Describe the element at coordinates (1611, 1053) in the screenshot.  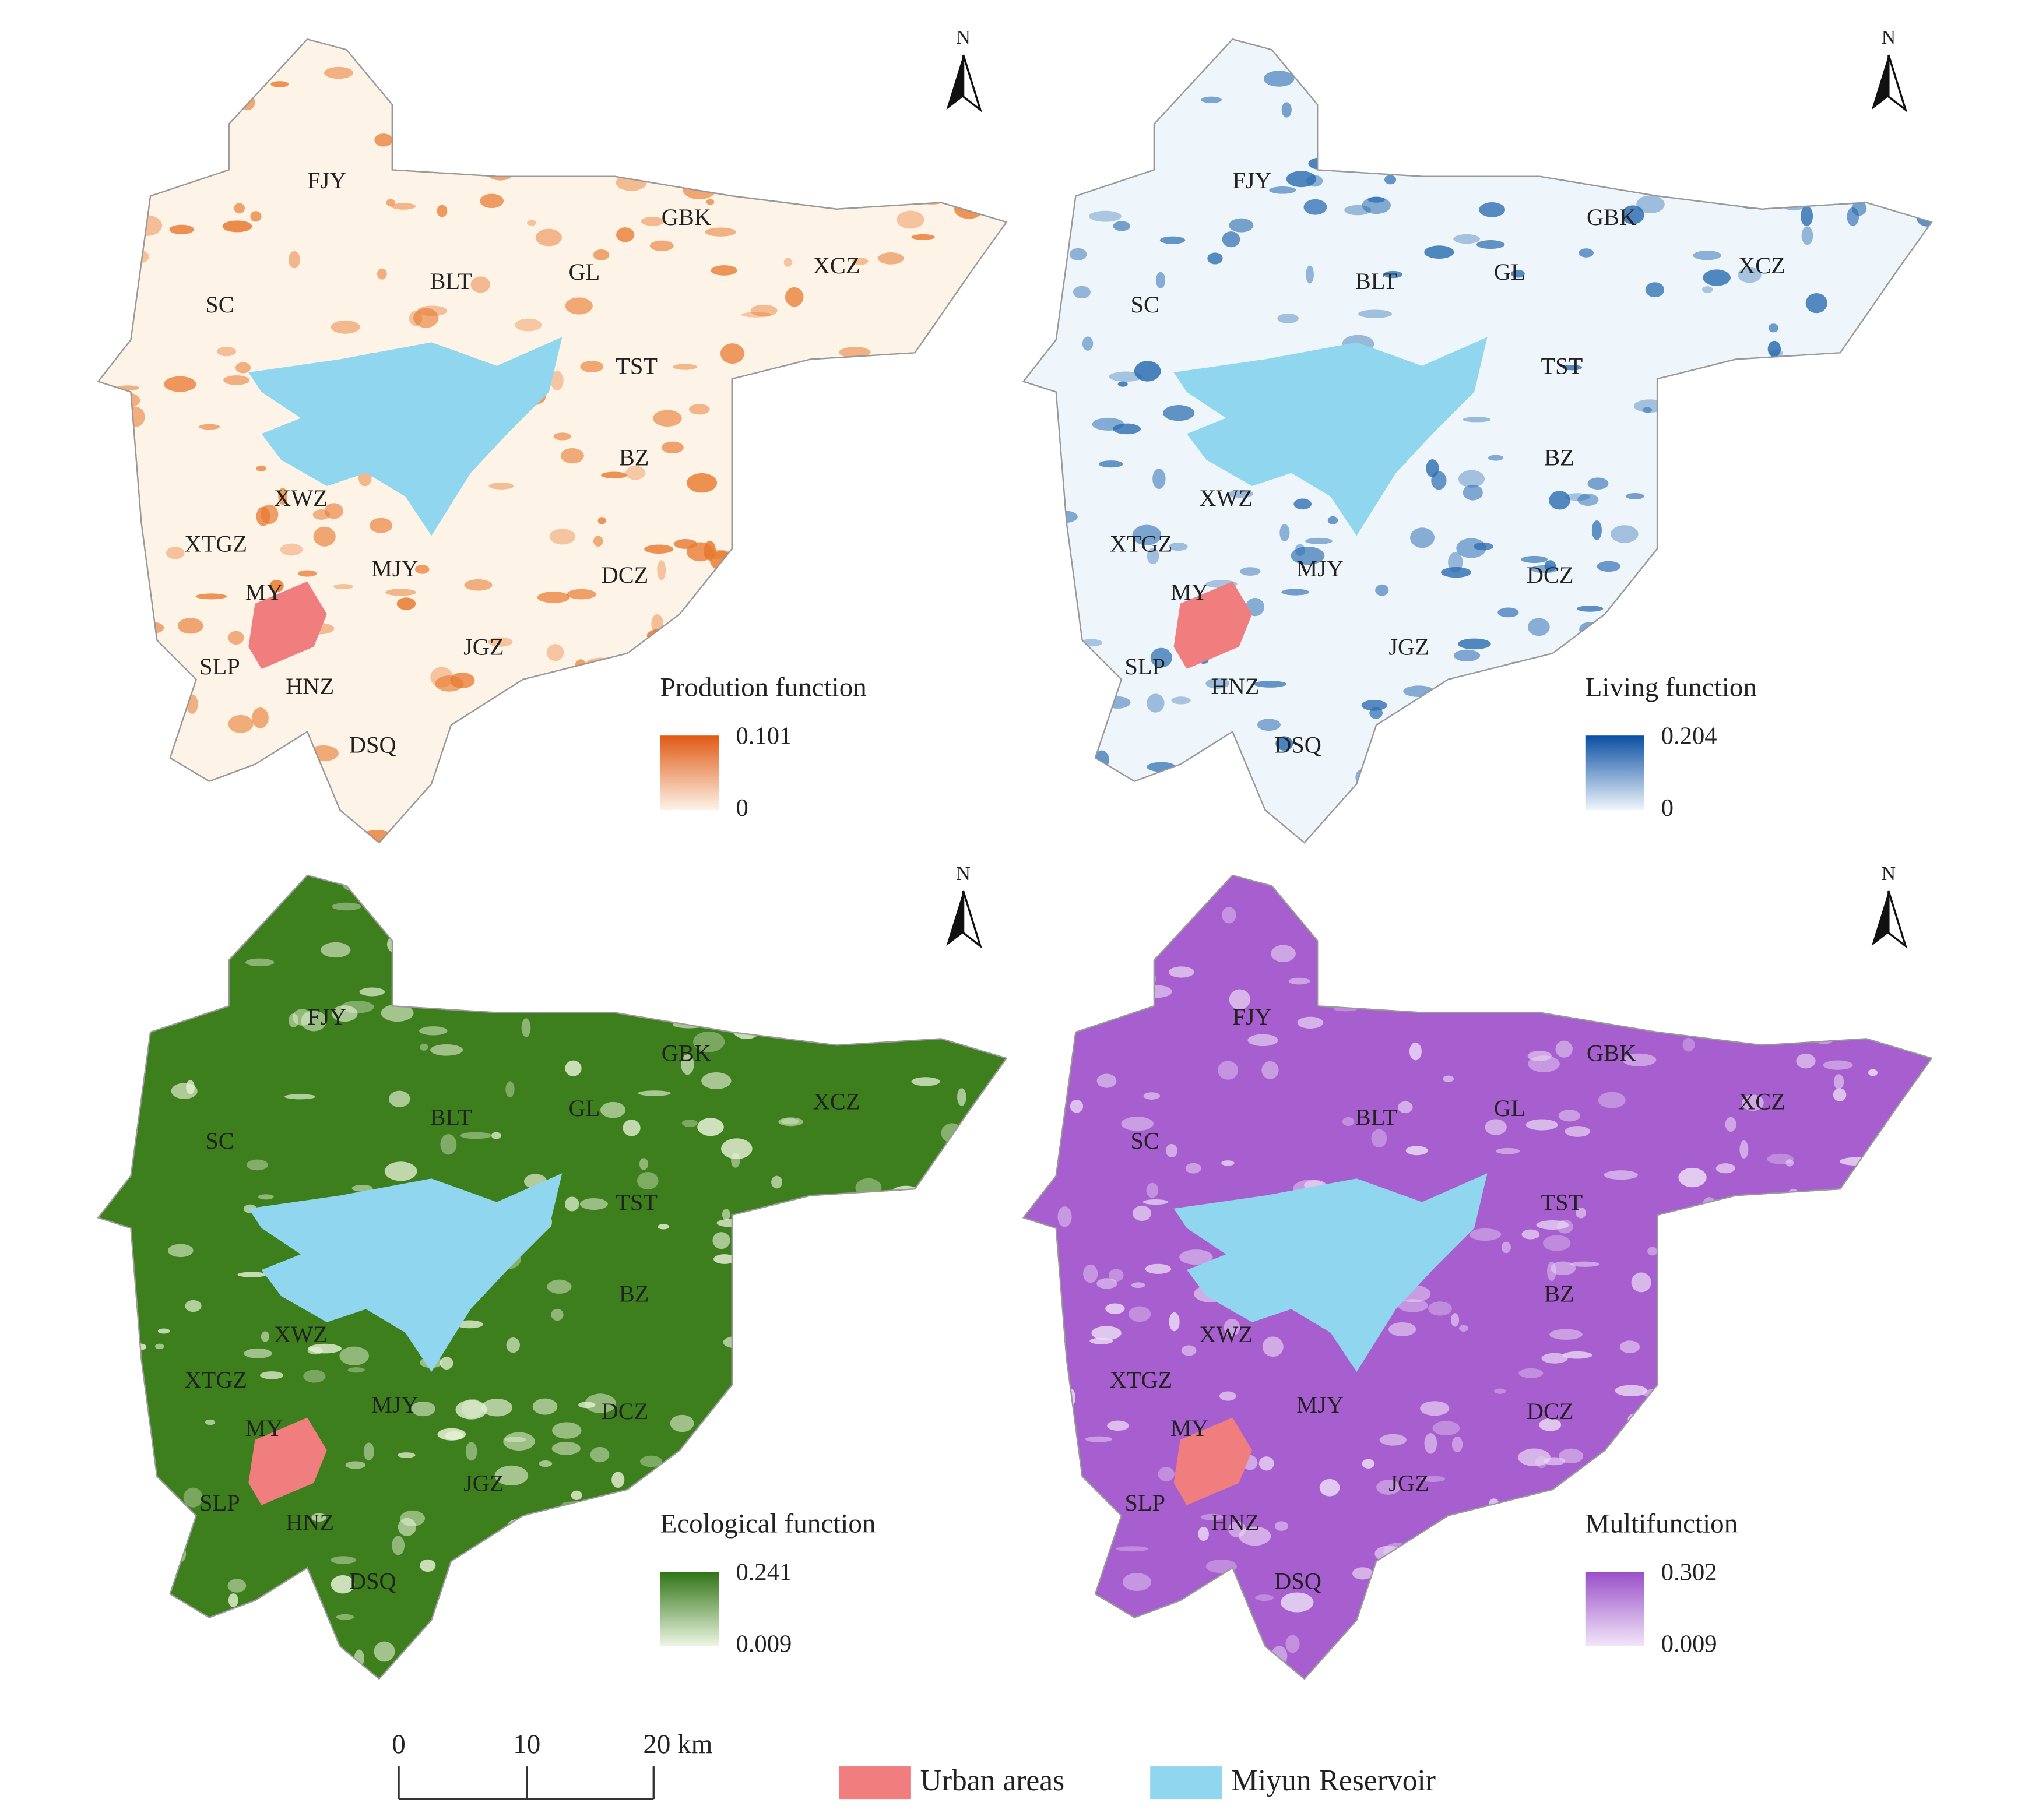
I see `town-label: GBK` at that location.